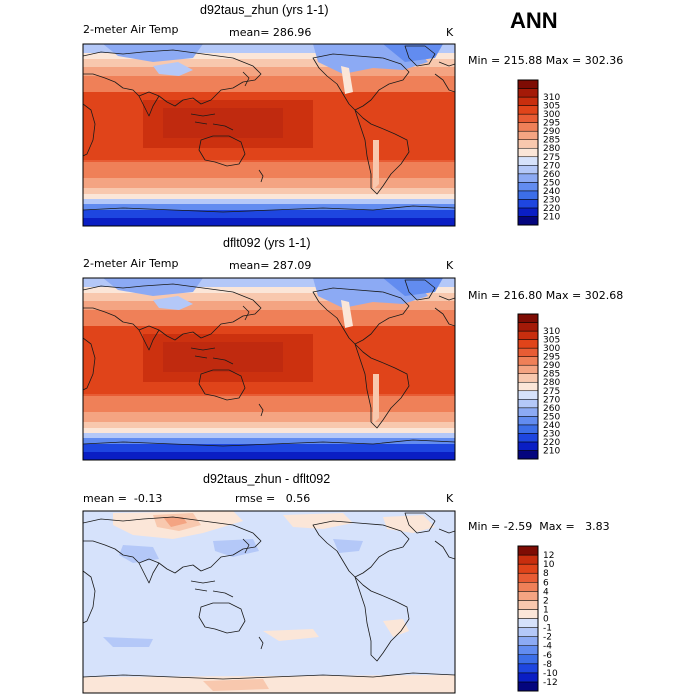  What do you see at coordinates (450, 498) in the screenshot?
I see `panel3-units: K` at bounding box center [450, 498].